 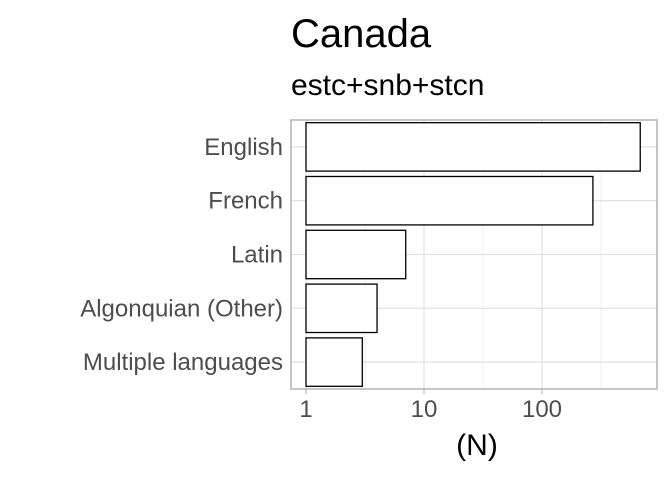 I want to click on category-label: Latin, so click(x=257, y=255).